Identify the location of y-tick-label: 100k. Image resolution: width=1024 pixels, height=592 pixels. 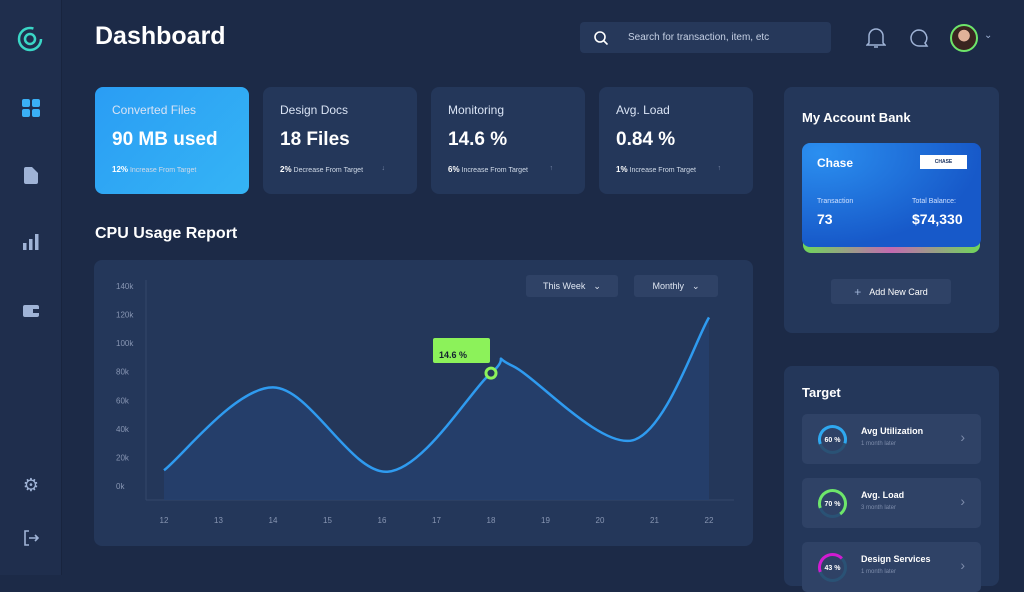
(125, 343).